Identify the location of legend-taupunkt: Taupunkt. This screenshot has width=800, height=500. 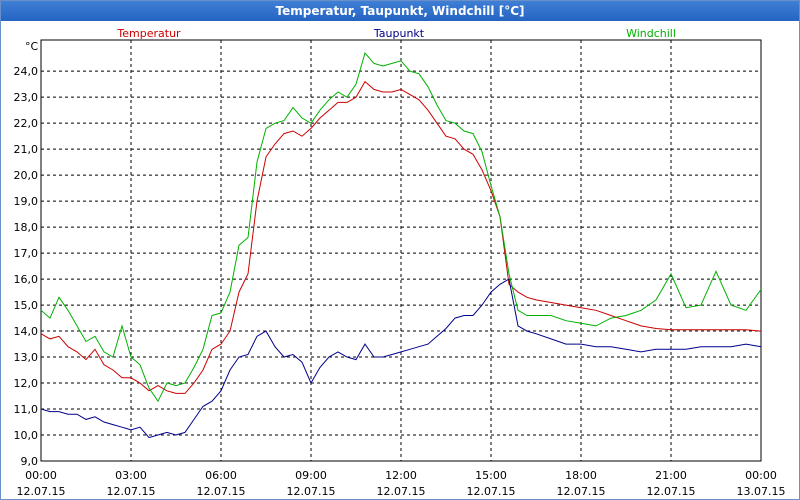
(399, 33).